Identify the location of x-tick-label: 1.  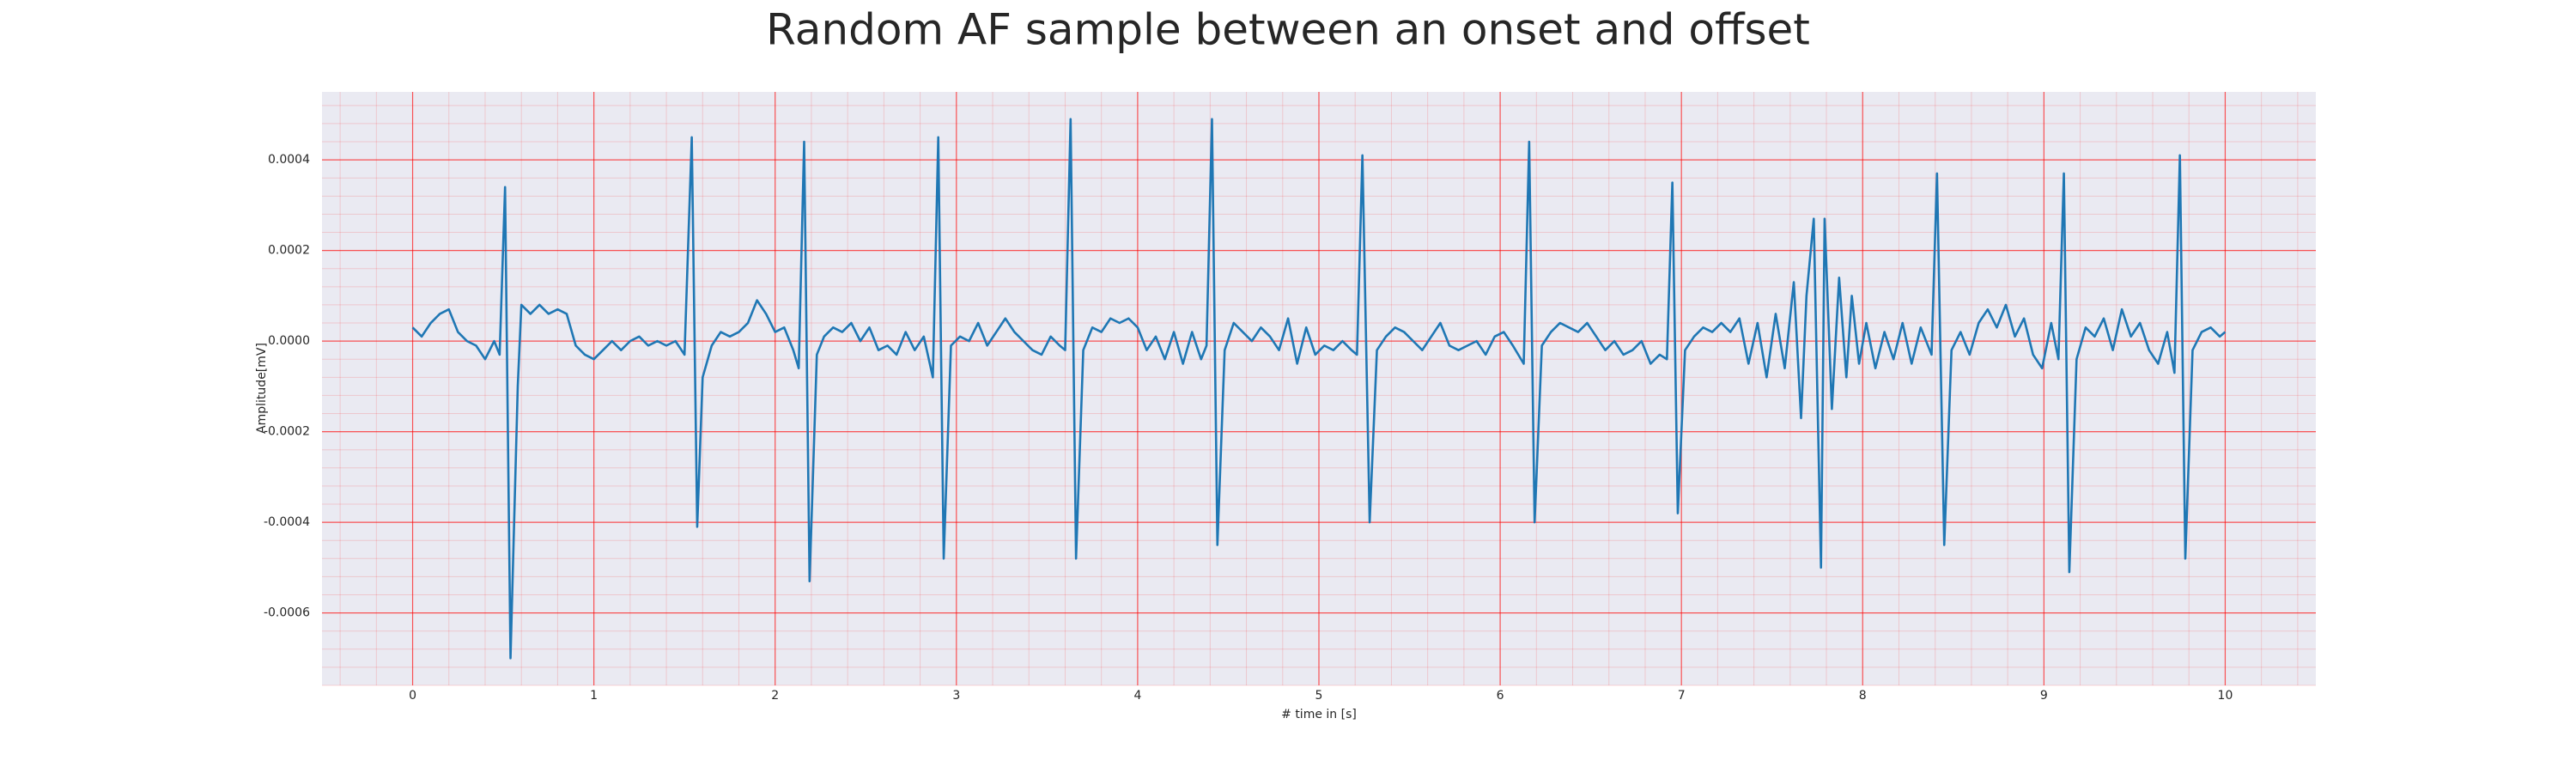
(594, 696).